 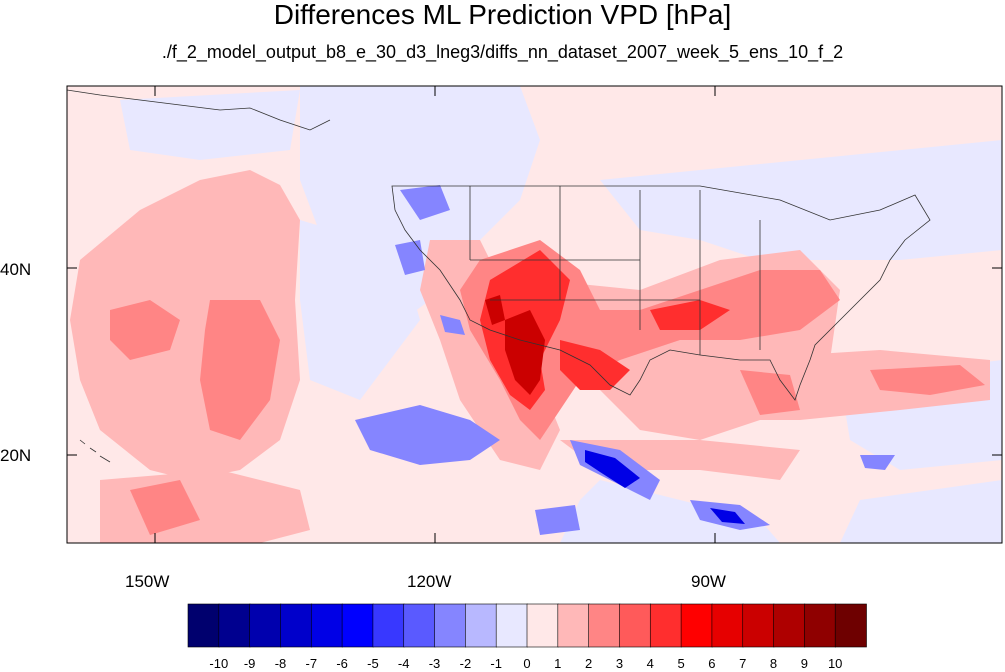 I want to click on colorbar-label: 10, so click(x=835, y=663).